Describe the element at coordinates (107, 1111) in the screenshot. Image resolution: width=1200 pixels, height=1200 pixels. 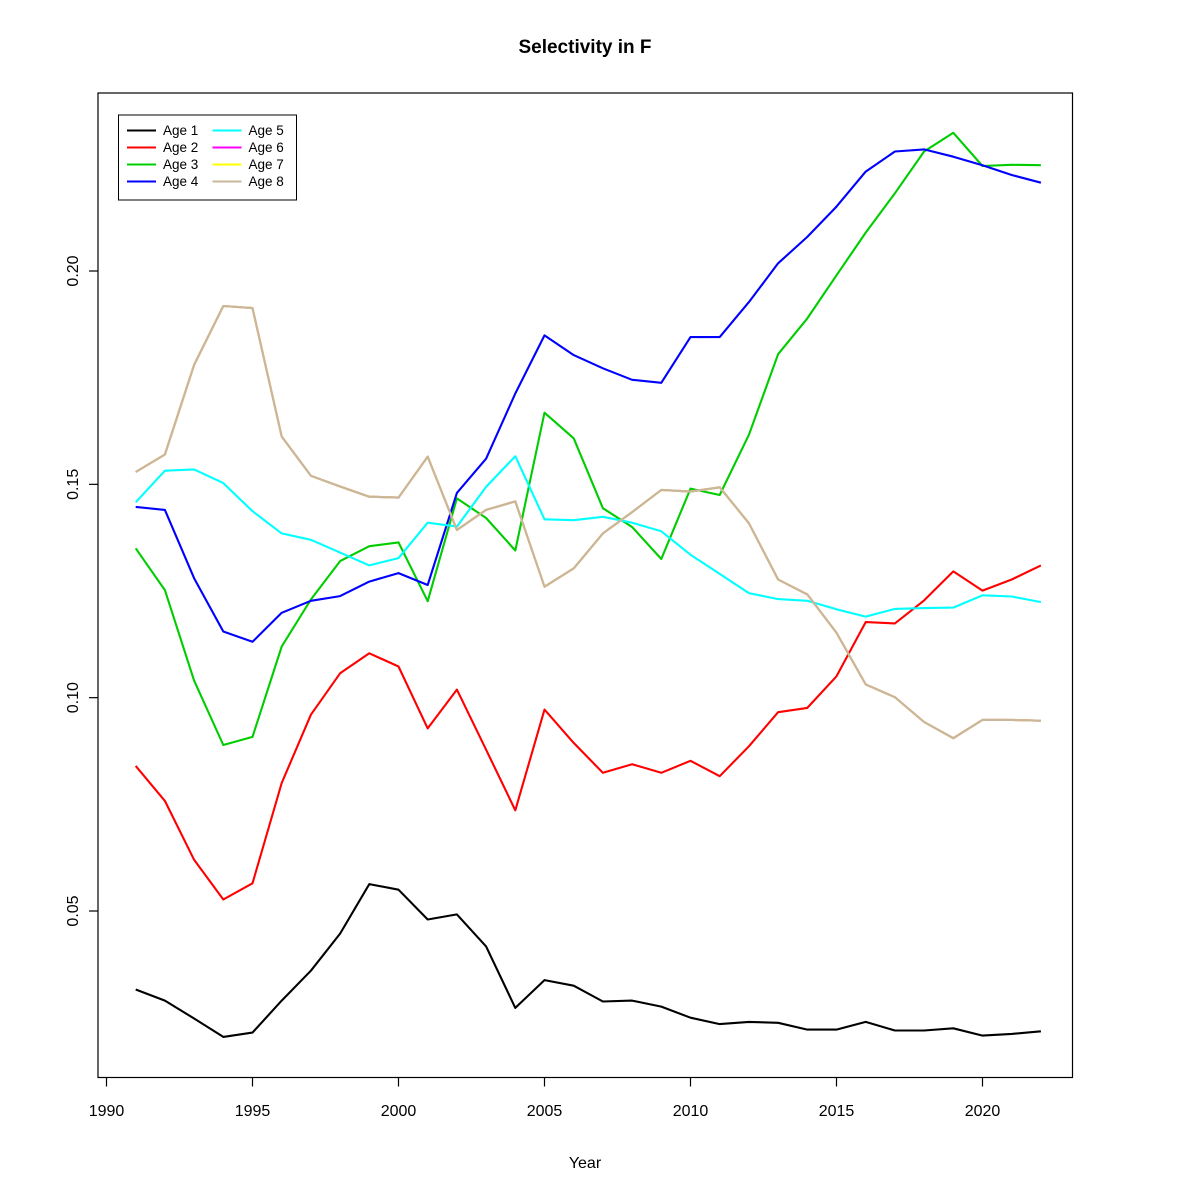
I see `x-axis-tick-label: 1990` at that location.